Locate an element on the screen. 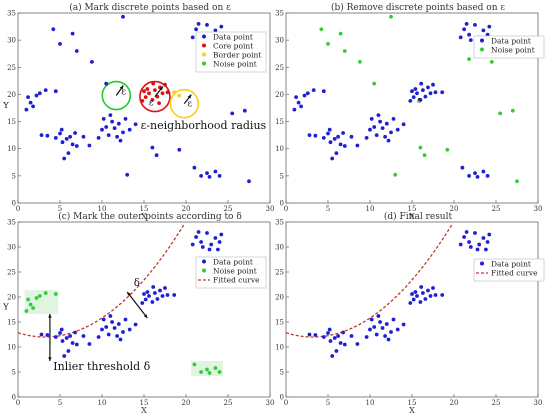 The height and width of the screenshot is (420, 550). x-tick-label: 20 is located at coordinates (186, 209).